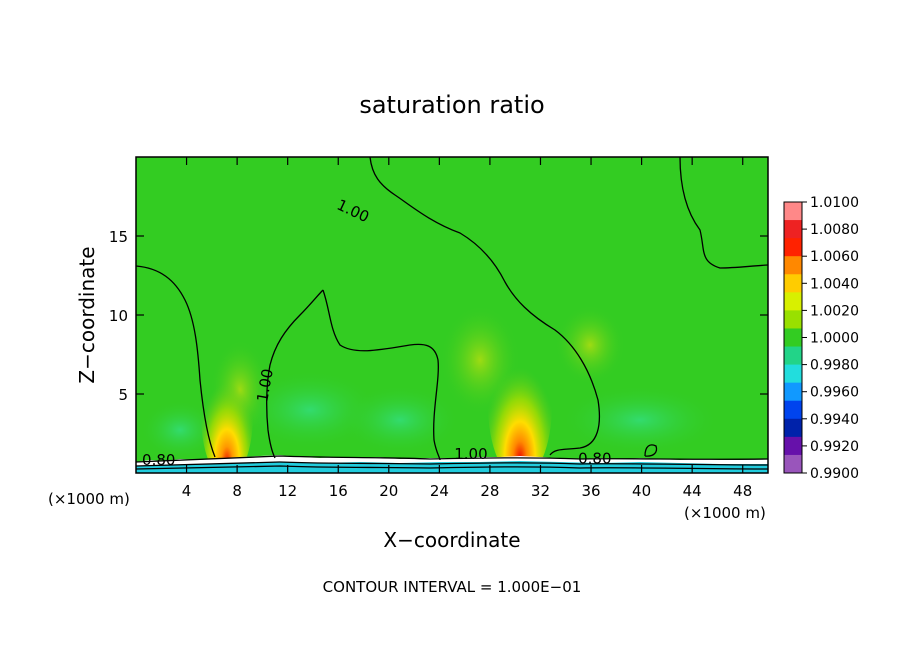 The height and width of the screenshot is (654, 904). Describe the element at coordinates (834, 284) in the screenshot. I see `colorbar-label: 1.0040` at that location.